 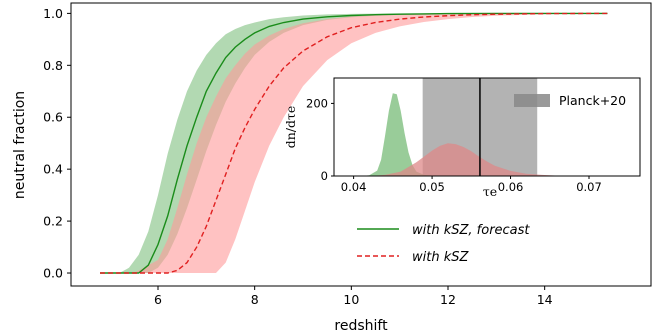 What do you see at coordinates (490, 191) in the screenshot?
I see `inset-x-axis-title: τe` at bounding box center [490, 191].